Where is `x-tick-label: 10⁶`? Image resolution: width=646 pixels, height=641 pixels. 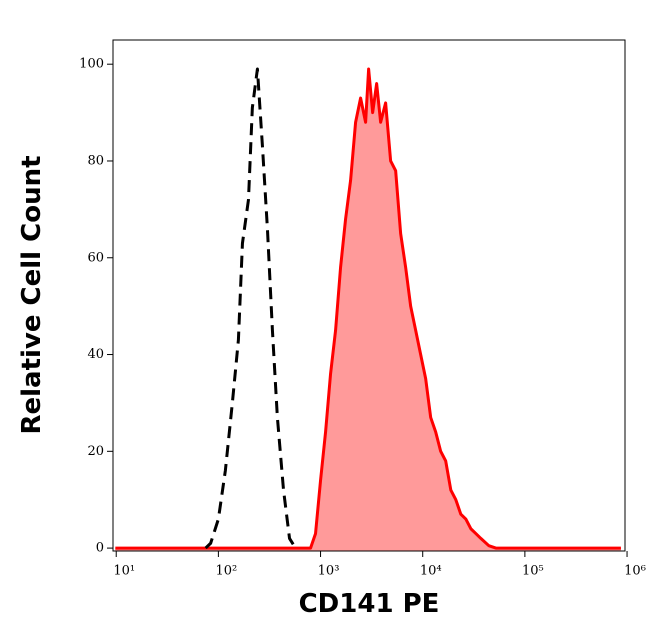 x-tick-label: 10⁶ is located at coordinates (635, 571).